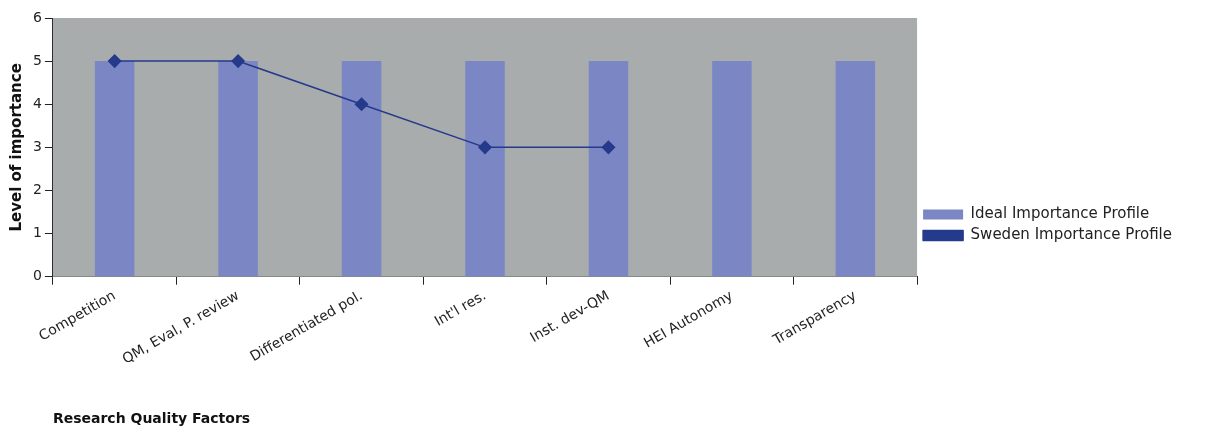 The width and height of the screenshot is (1212, 436). Describe the element at coordinates (37, 145) in the screenshot. I see `y-tick-label: 3` at that location.